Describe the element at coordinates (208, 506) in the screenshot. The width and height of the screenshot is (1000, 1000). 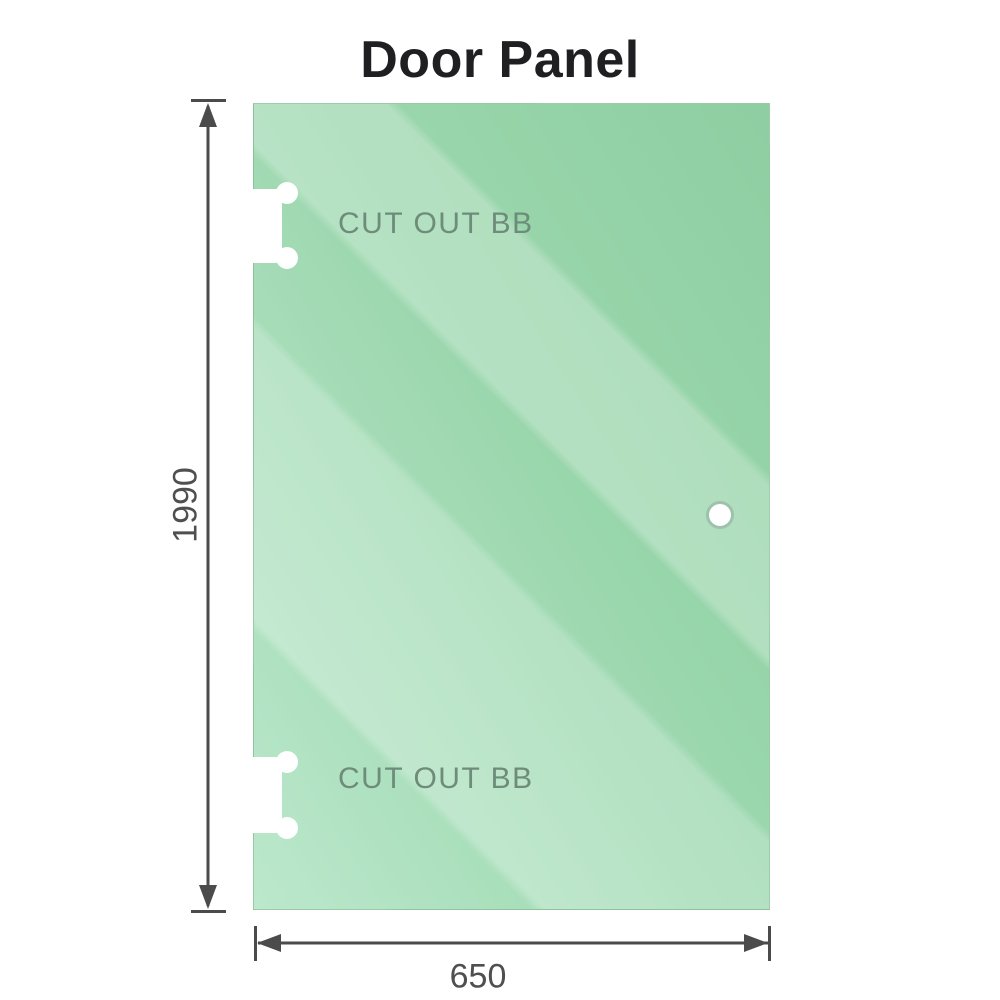
I see `height-dimension` at that location.